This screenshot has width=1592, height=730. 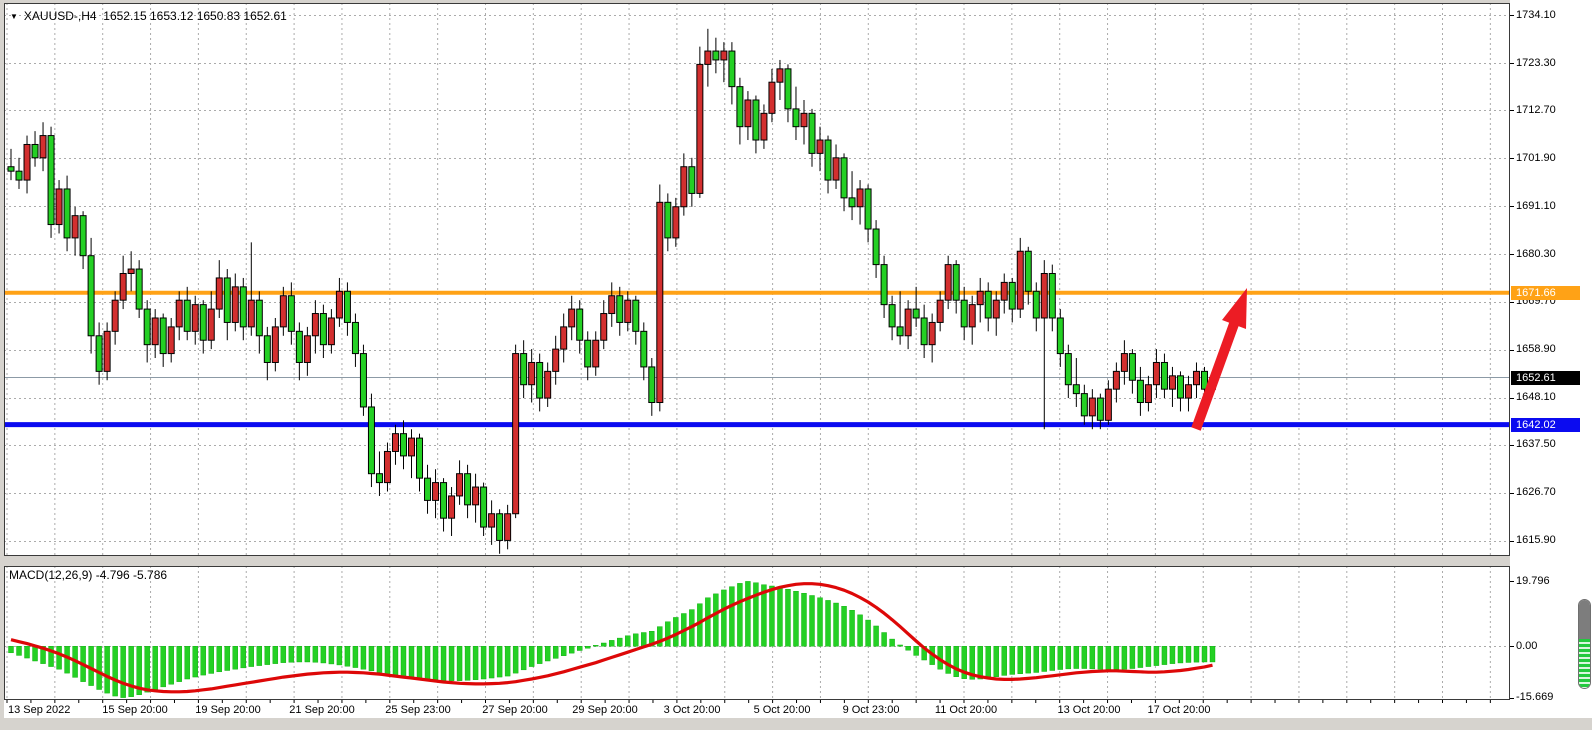 I want to click on time-axis-label: 11 Oct 20:00, so click(x=966, y=710).